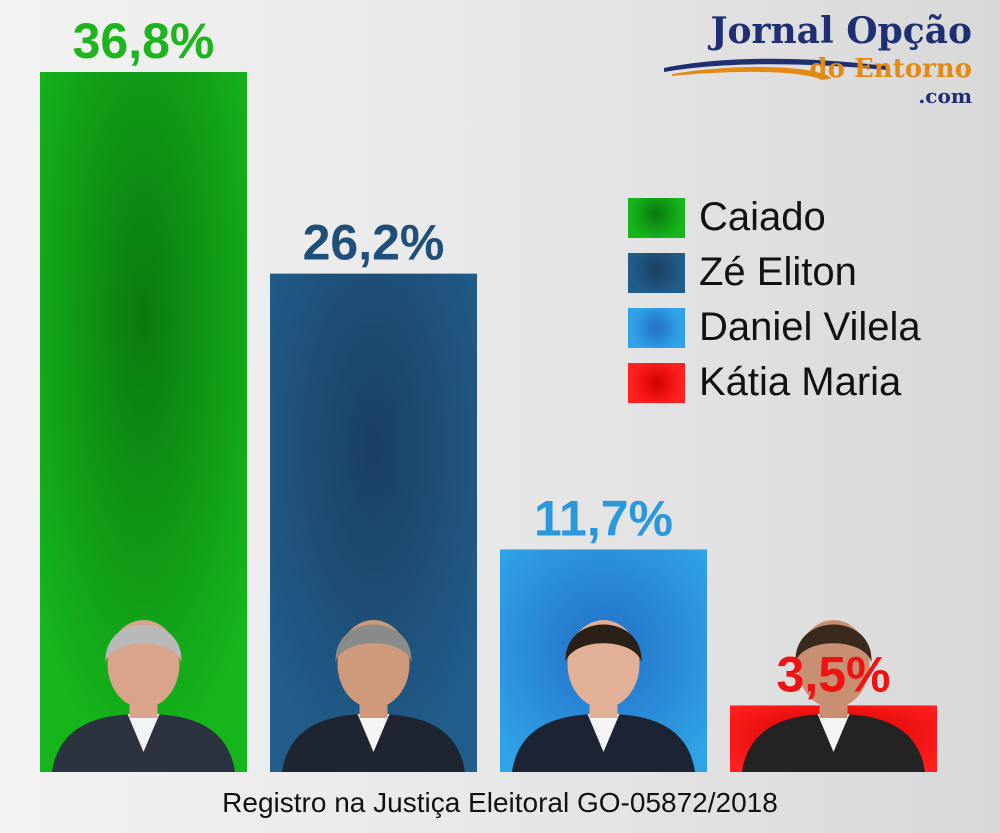 The height and width of the screenshot is (833, 1000). Describe the element at coordinates (374, 243) in the screenshot. I see `value-label-ze-eliton: 26,2%` at that location.